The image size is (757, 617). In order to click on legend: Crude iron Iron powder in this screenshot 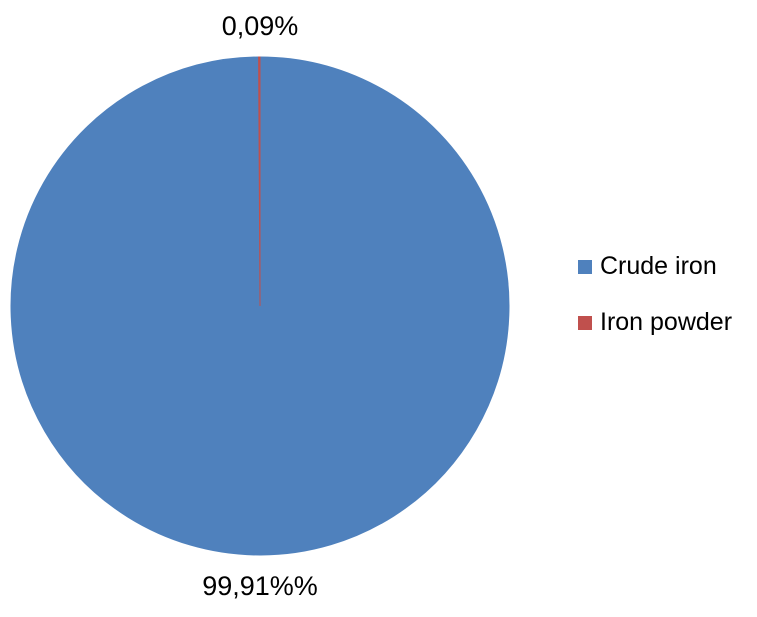, I will do `click(655, 294)`.